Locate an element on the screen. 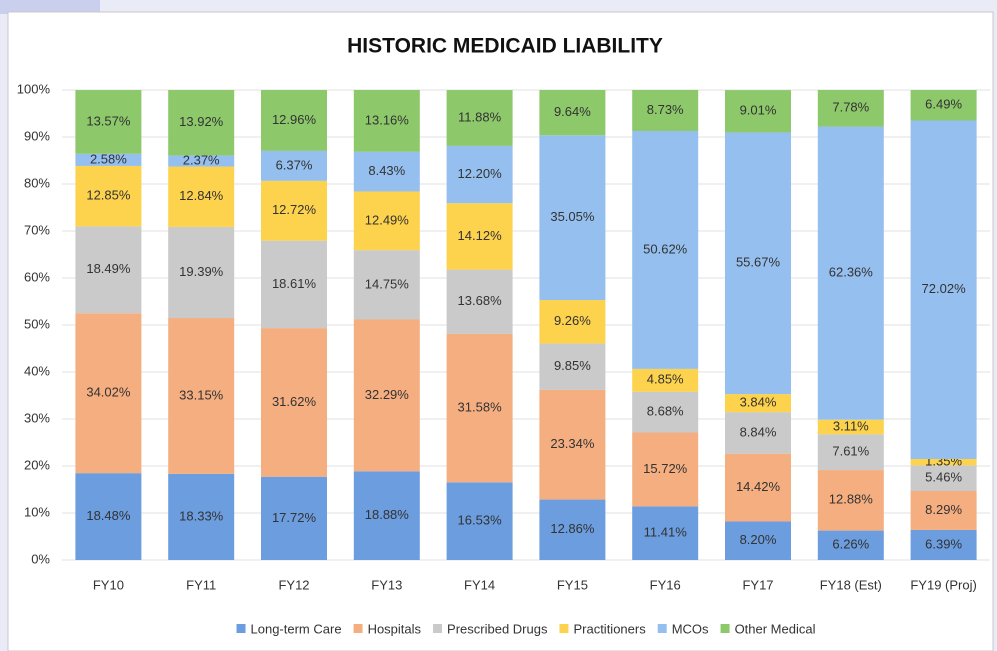 The width and height of the screenshot is (997, 651). data-label: 13.16% is located at coordinates (387, 119).